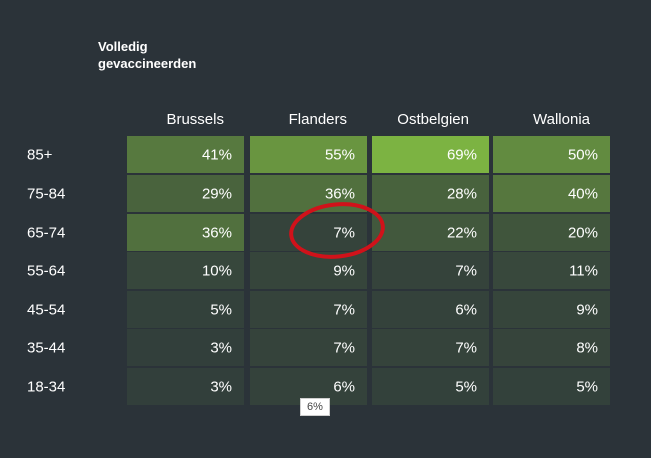  I want to click on cell-value-label: 11%, so click(583, 271).